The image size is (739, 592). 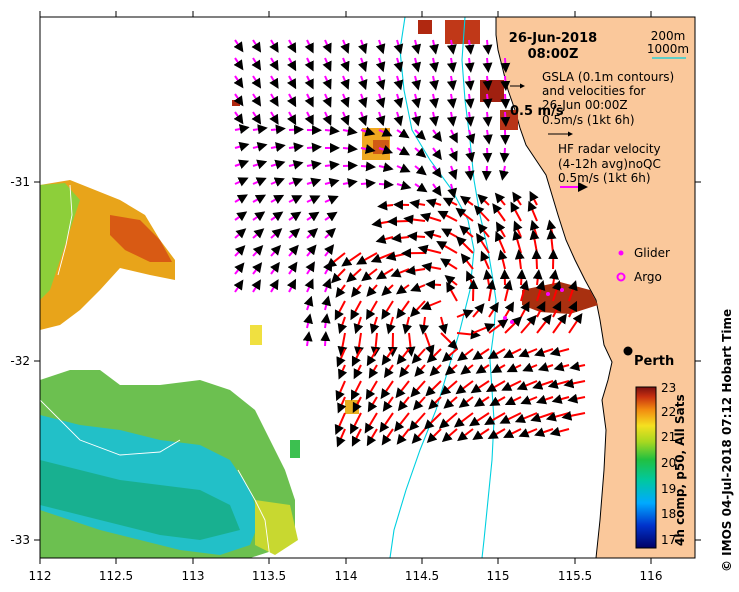 I want to click on x-tick-label: 115, so click(x=498, y=576).